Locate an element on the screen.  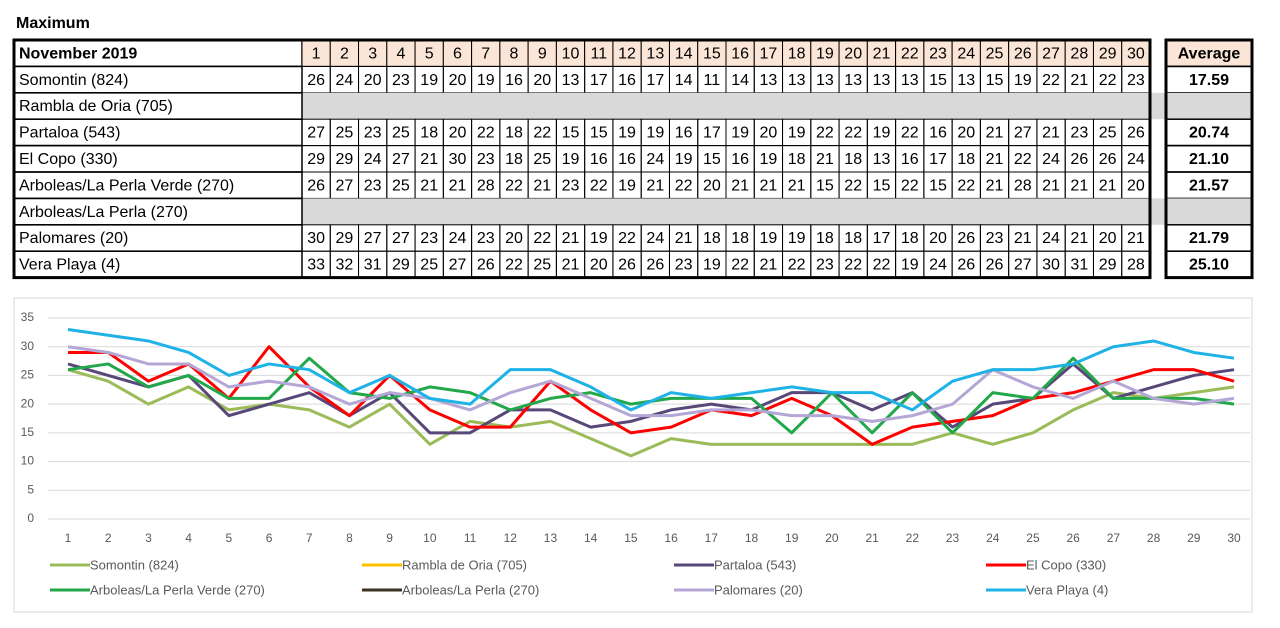
cell-value: 25 is located at coordinates (401, 185).